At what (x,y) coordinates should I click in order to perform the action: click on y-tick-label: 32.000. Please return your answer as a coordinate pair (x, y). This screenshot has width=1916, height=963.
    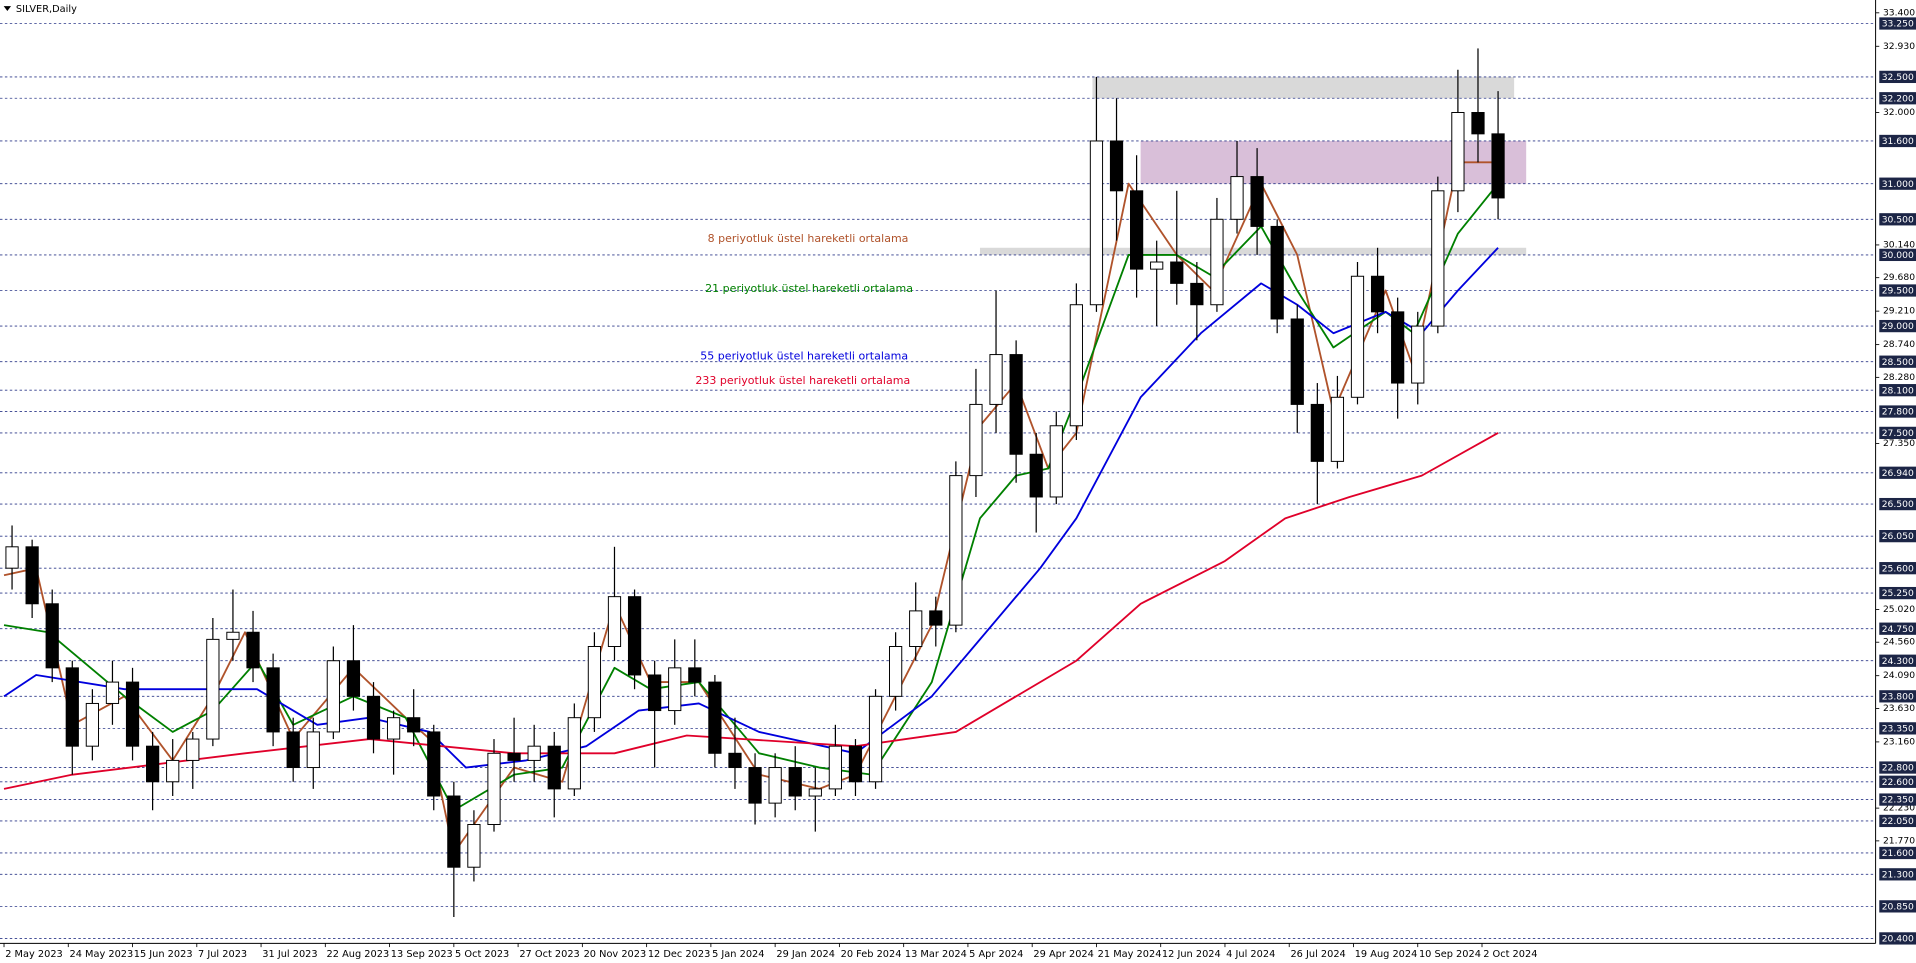
    Looking at the image, I should click on (1899, 112).